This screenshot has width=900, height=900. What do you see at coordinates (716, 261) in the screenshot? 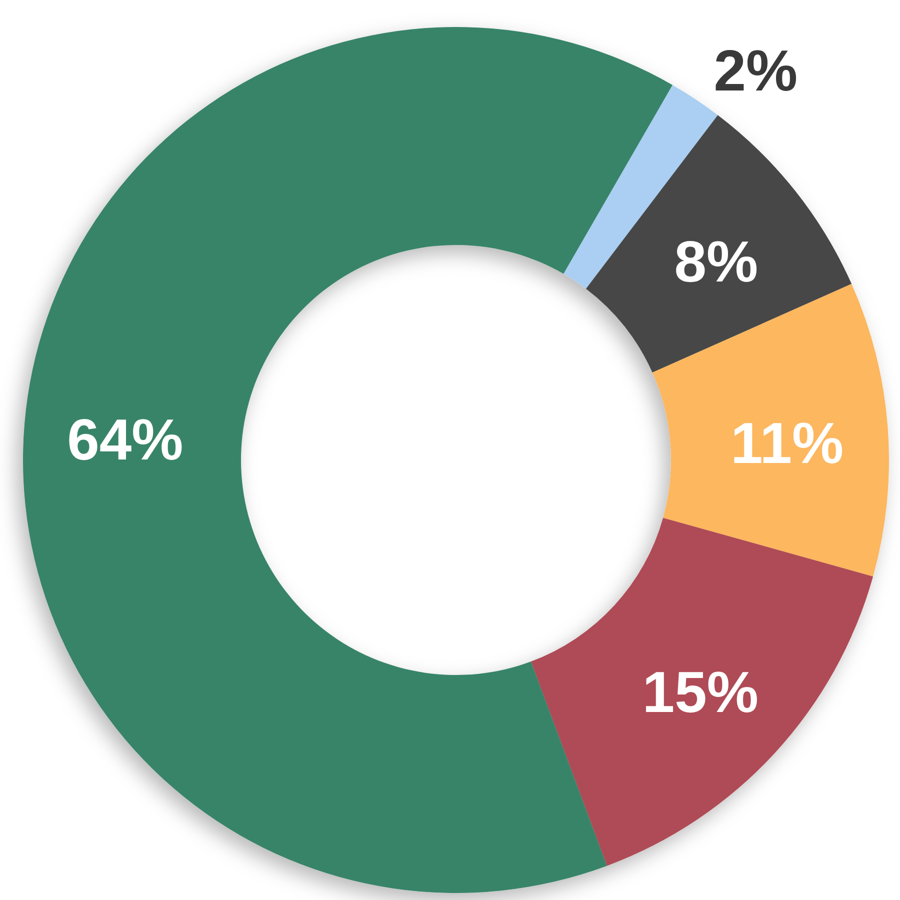
I see `data-label: 8%` at bounding box center [716, 261].